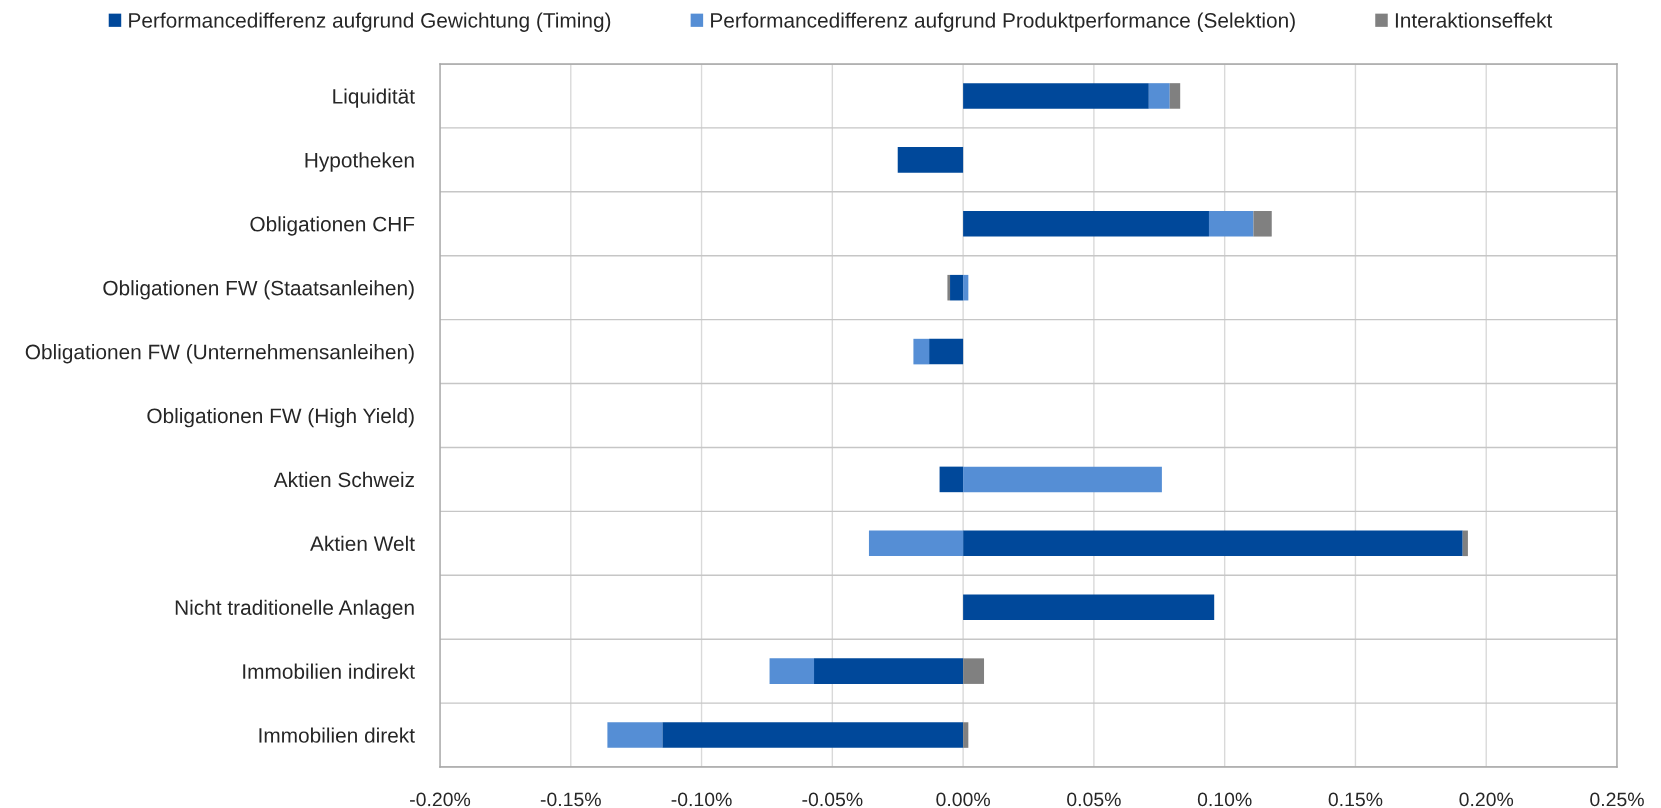  Describe the element at coordinates (570, 799) in the screenshot. I see `x-tick-label: -0.15%` at that location.